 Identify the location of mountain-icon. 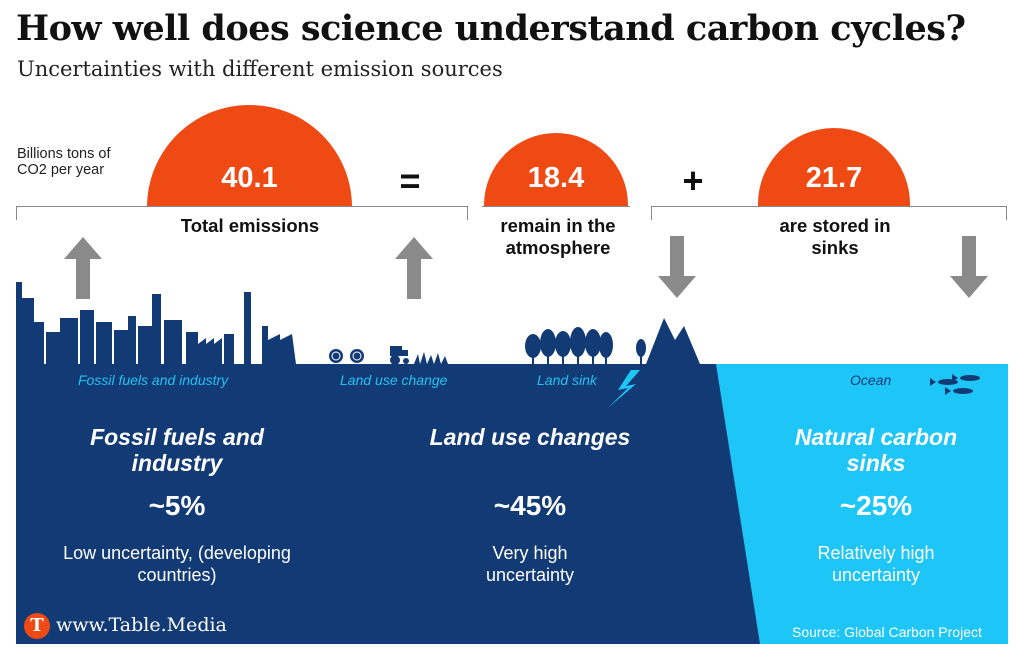
(673, 341).